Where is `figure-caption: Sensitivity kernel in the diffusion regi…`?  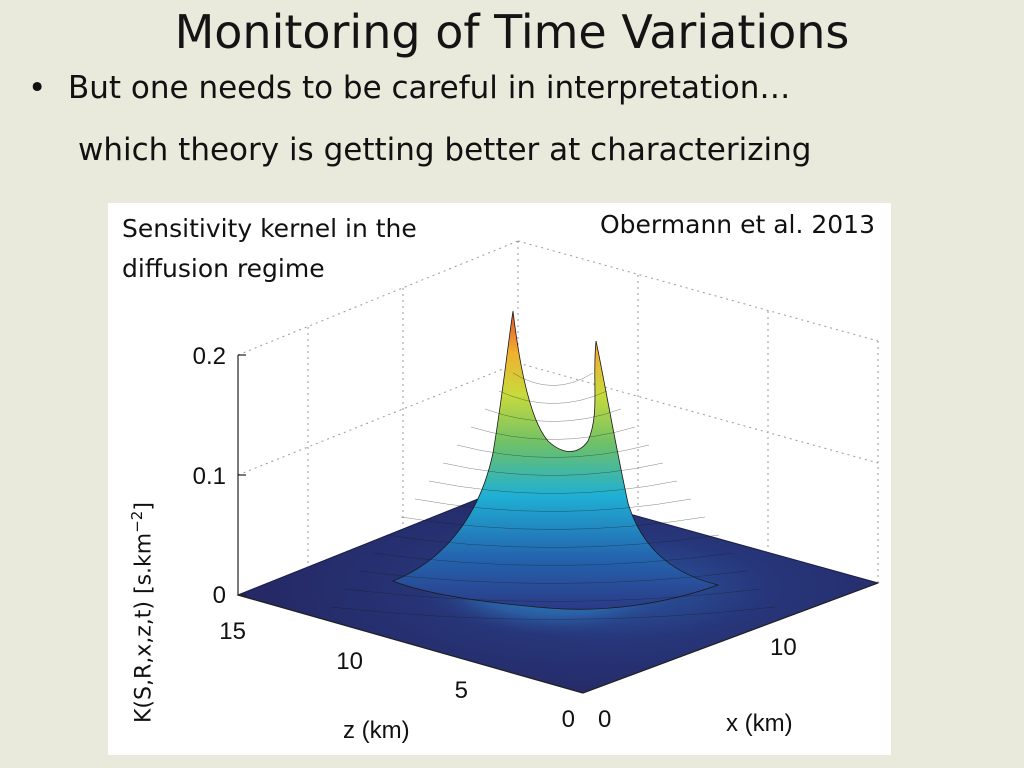
figure-caption: Sensitivity kernel in the diffusion regi… is located at coordinates (269, 248).